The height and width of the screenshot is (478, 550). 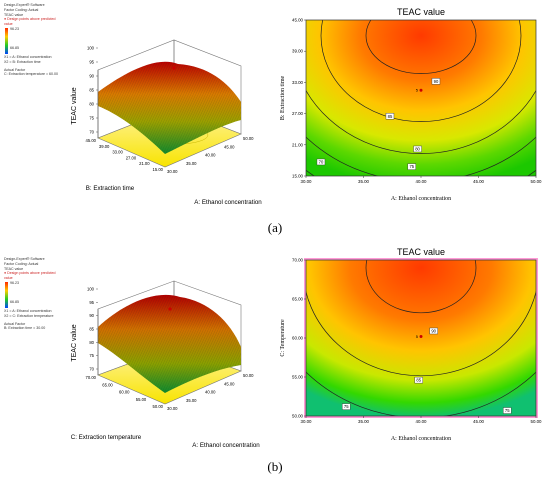 I want to click on legend-line: TEAC value, so click(x=14, y=14).